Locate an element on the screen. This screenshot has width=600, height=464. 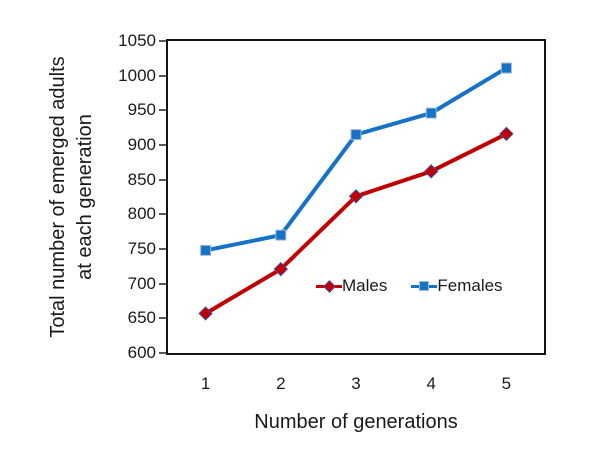
legend-item-males: Males is located at coordinates (351, 286).